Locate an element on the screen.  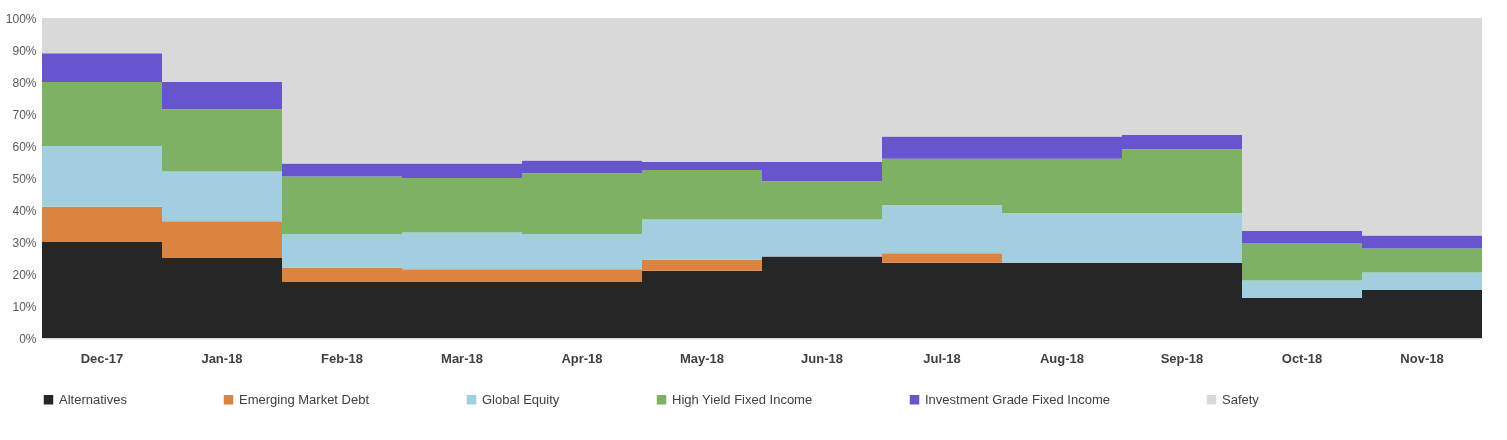
y-tick-label: 60% is located at coordinates (24, 146).